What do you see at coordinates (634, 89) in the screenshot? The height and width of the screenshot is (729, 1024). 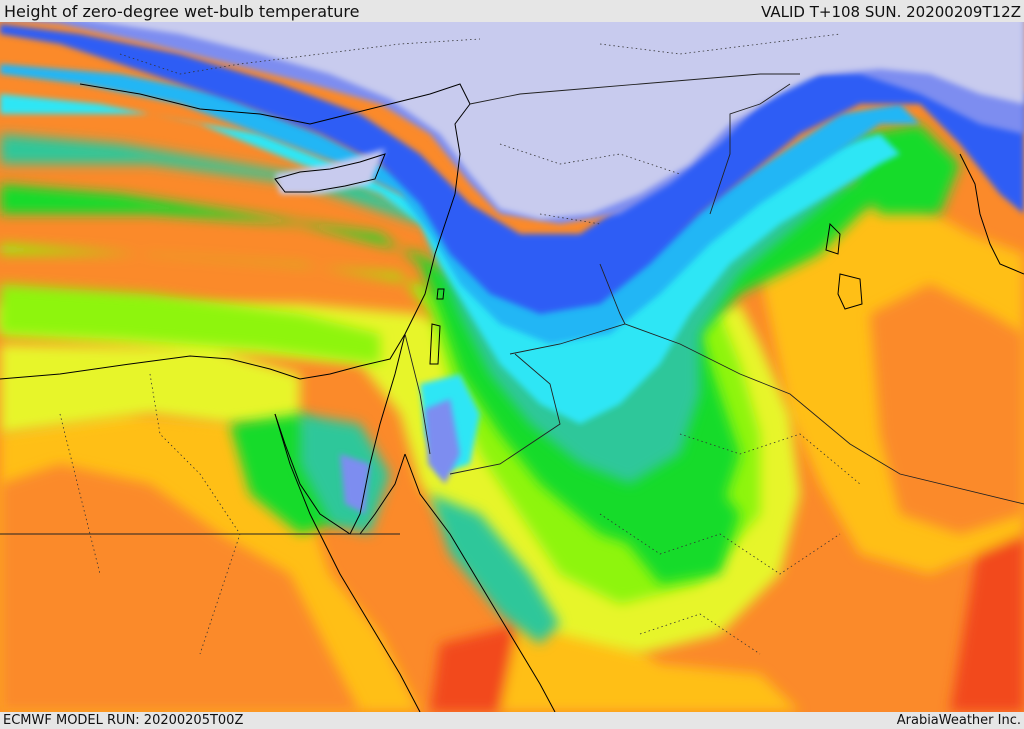 I see `border-syria-turkey` at bounding box center [634, 89].